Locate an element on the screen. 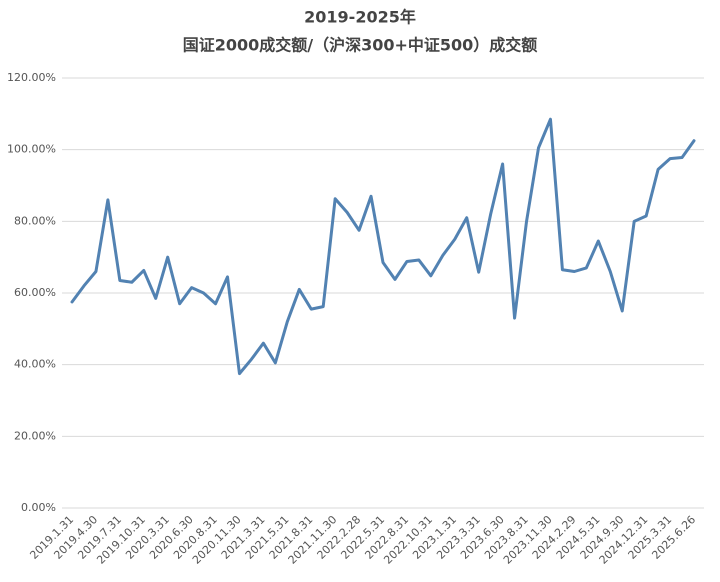 This screenshot has height=582, width=720. chart-title: 2019-2025年 is located at coordinates (360, 17).